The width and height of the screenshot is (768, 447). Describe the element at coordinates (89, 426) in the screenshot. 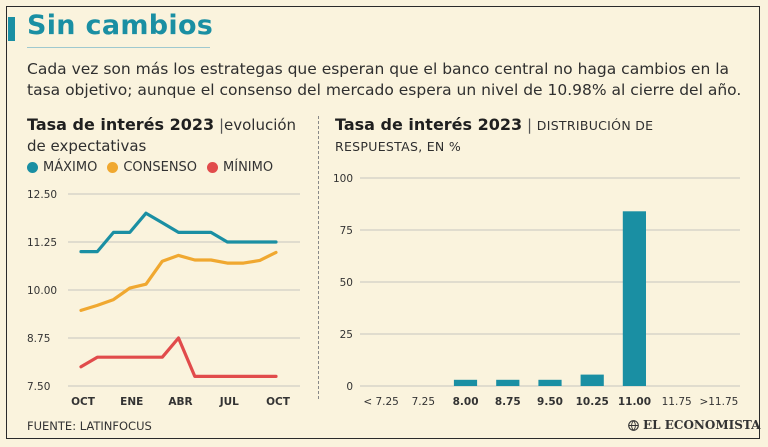

I see `source-note: FUENTE: LATINFOCUS` at that location.